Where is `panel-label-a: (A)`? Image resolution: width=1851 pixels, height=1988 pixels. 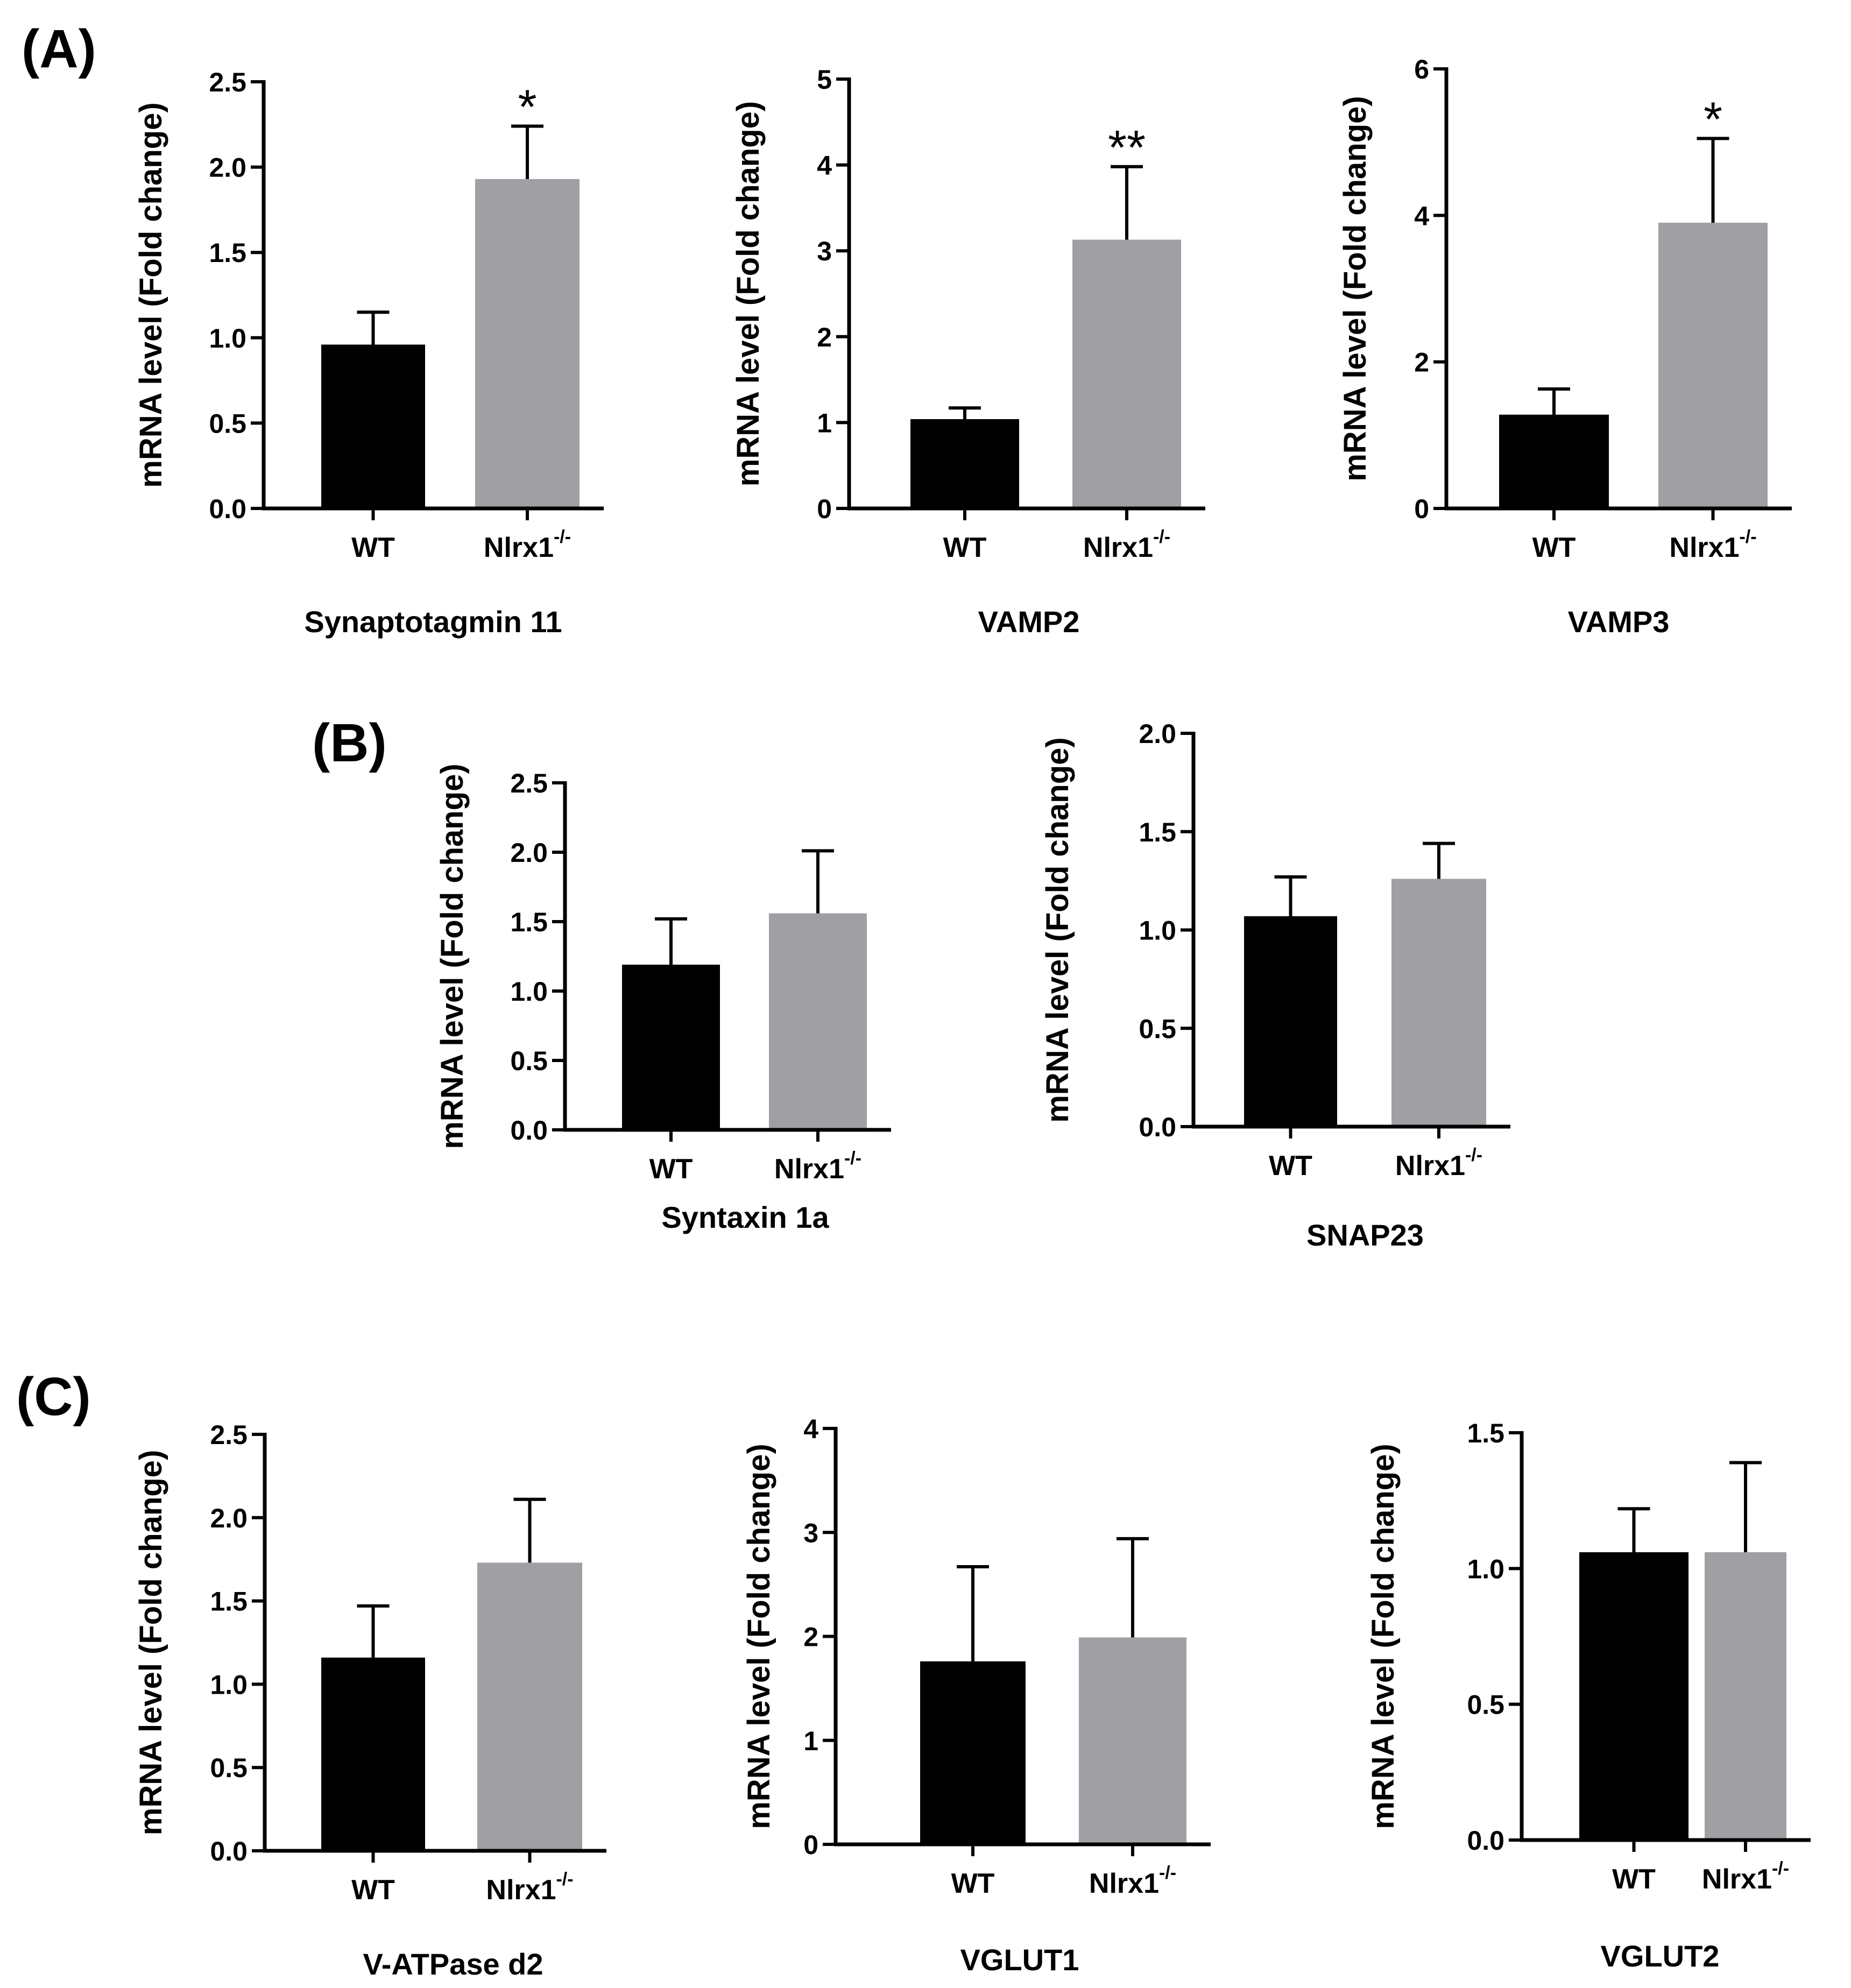 panel-label-a: (A) is located at coordinates (59, 49).